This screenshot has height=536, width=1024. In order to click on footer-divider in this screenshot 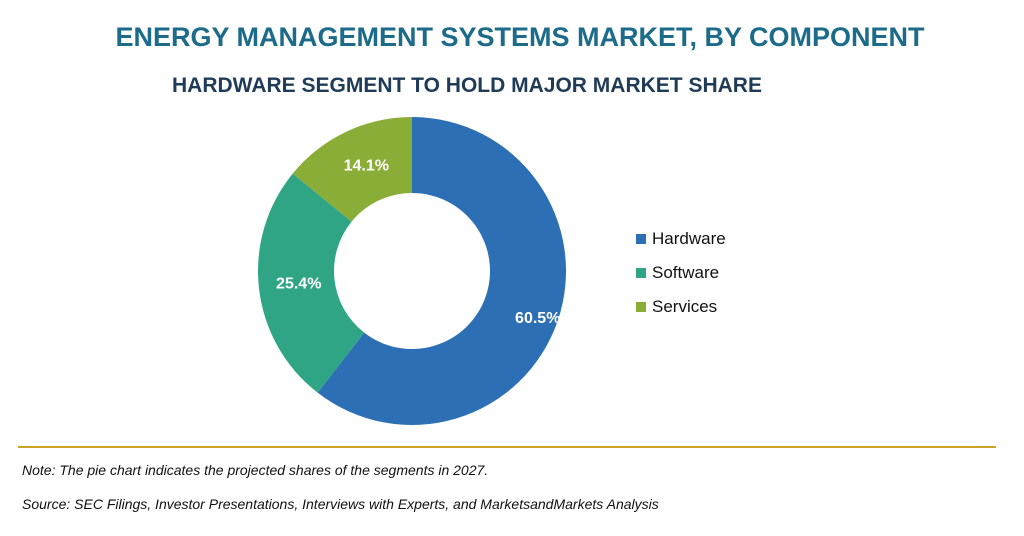, I will do `click(507, 447)`.